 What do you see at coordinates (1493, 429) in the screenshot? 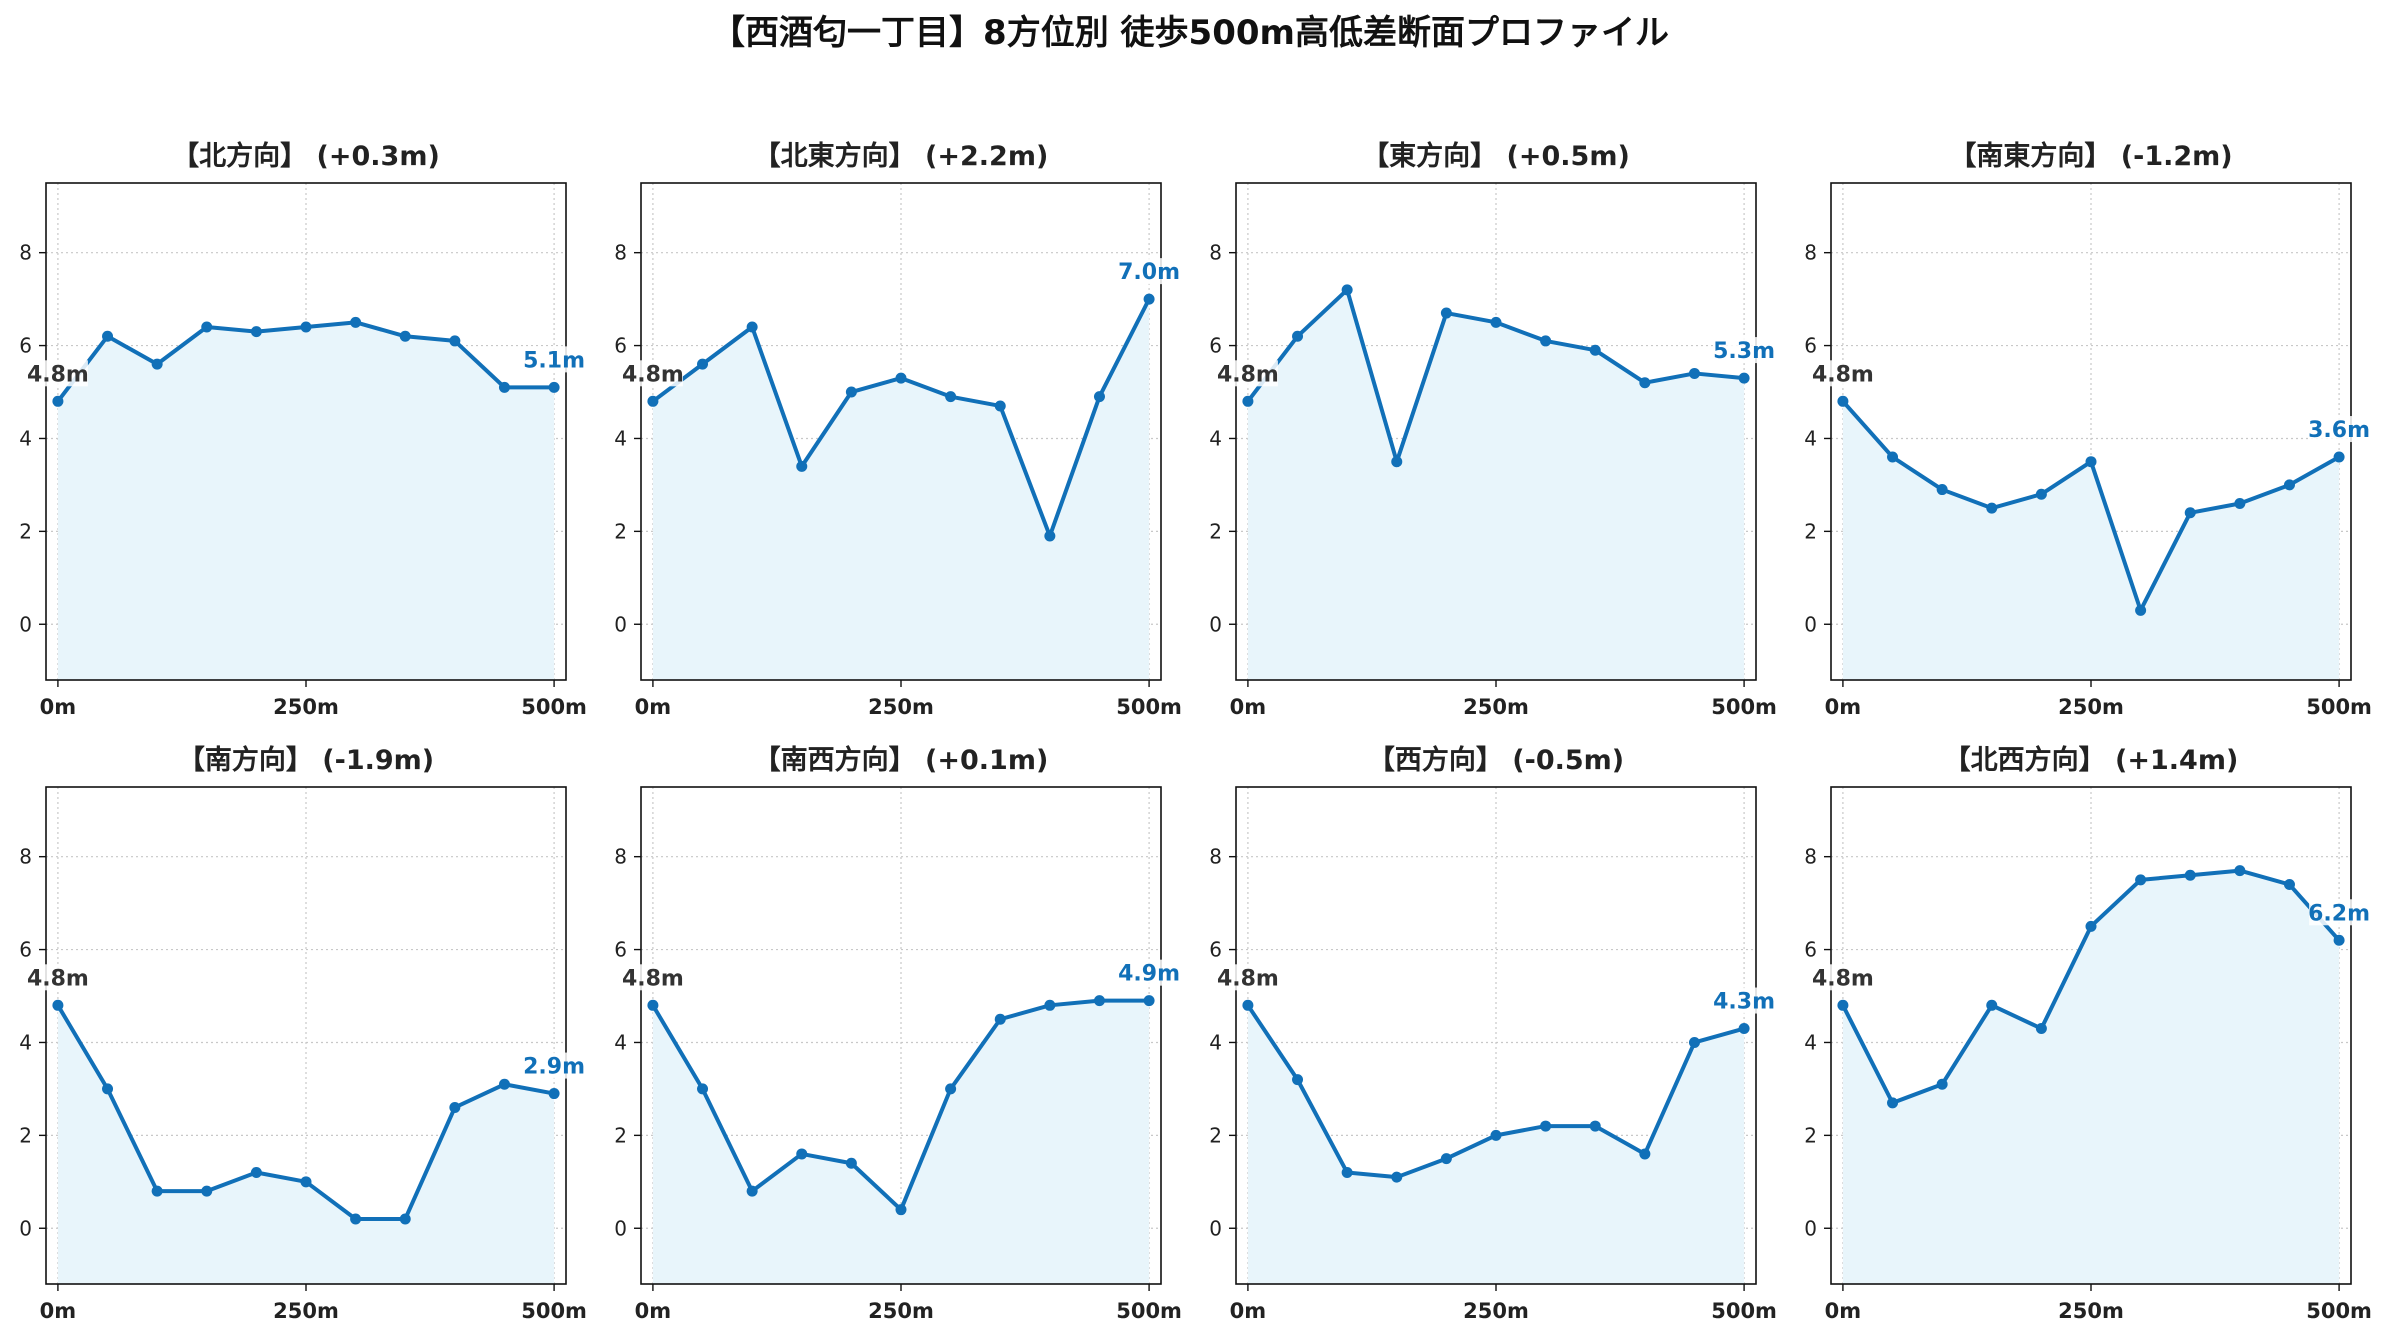
I see `chart-panel: 【東方向】 (+0.5m) 0 2 4 6 8 0m 250m 500m 4.8m 5.3m` at bounding box center [1493, 429].